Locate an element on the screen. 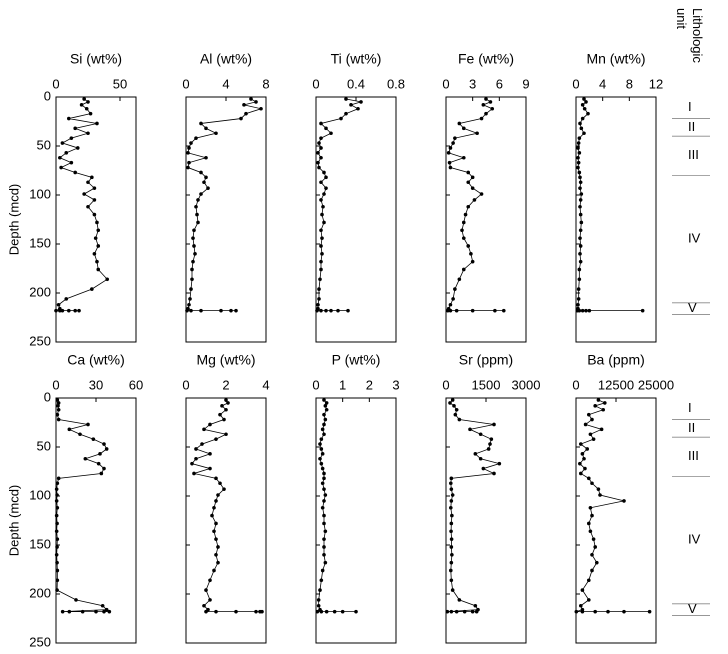 The width and height of the screenshot is (728, 654). unit-label: I is located at coordinates (690, 407).